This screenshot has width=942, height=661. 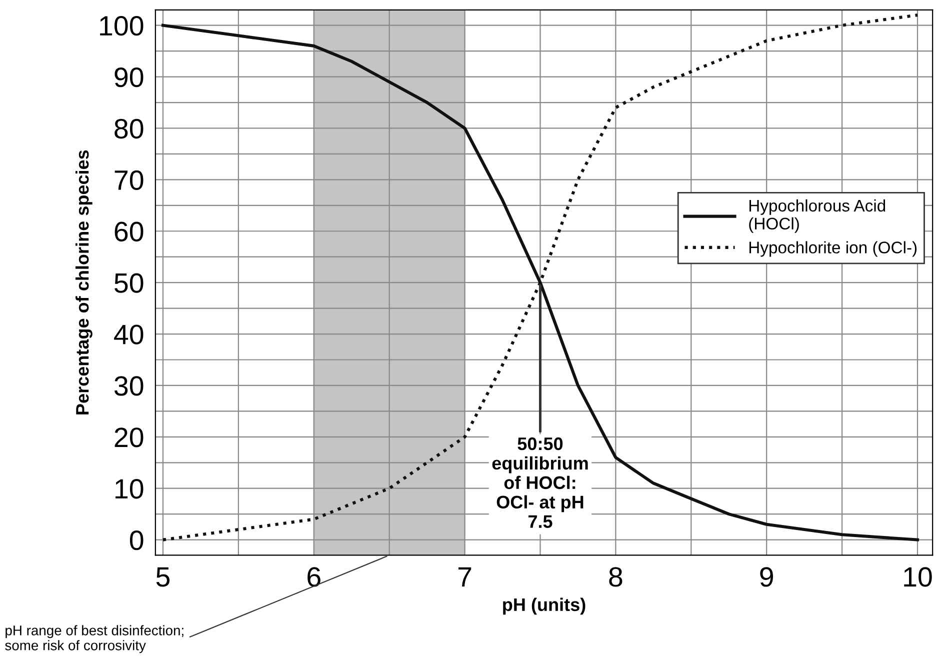 What do you see at coordinates (314, 577) in the screenshot?
I see `x-tick-label: 6` at bounding box center [314, 577].